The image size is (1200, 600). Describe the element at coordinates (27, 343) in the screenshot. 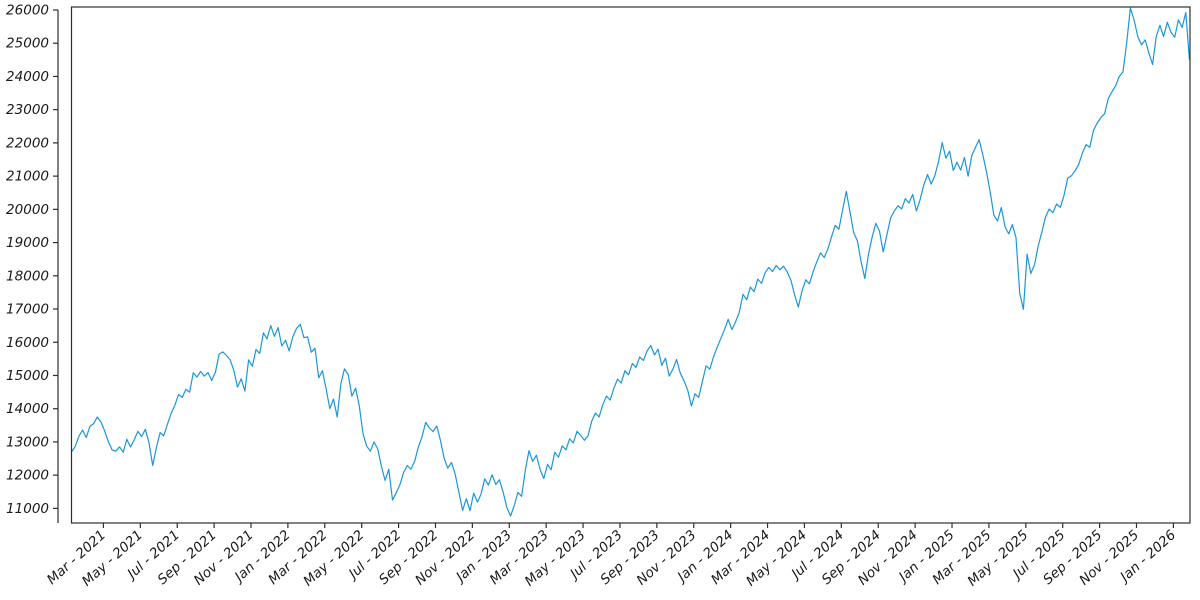

I see `y-tick-label: 16000` at that location.